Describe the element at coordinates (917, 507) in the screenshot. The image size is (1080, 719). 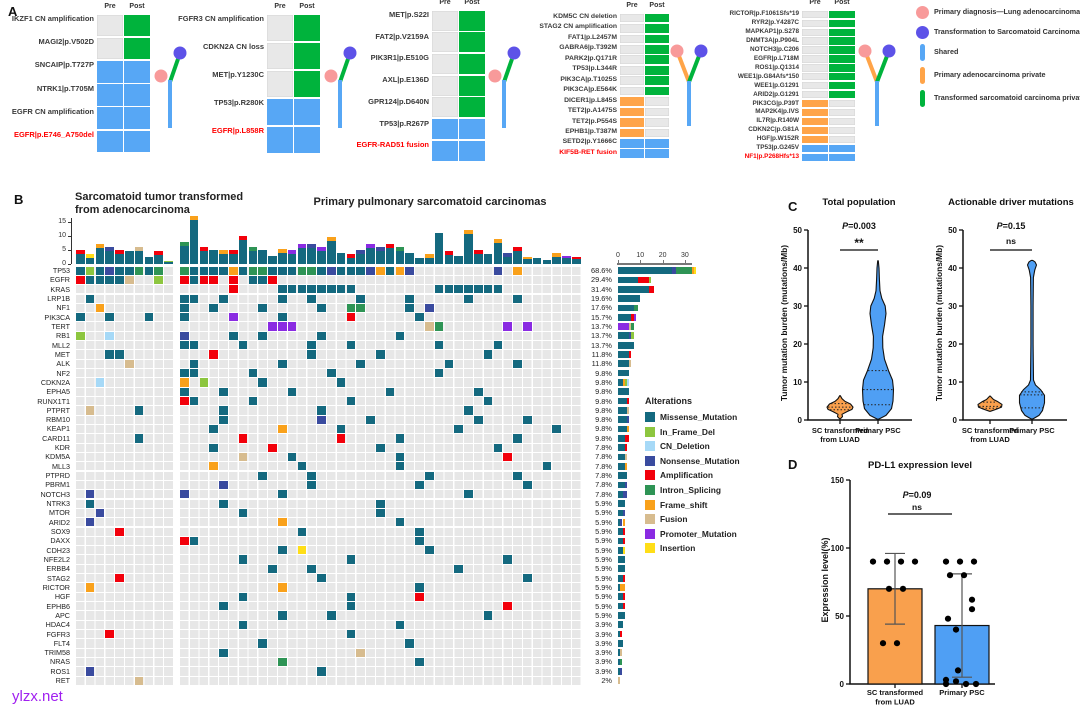
I see `significance-marker: ns` at that location.